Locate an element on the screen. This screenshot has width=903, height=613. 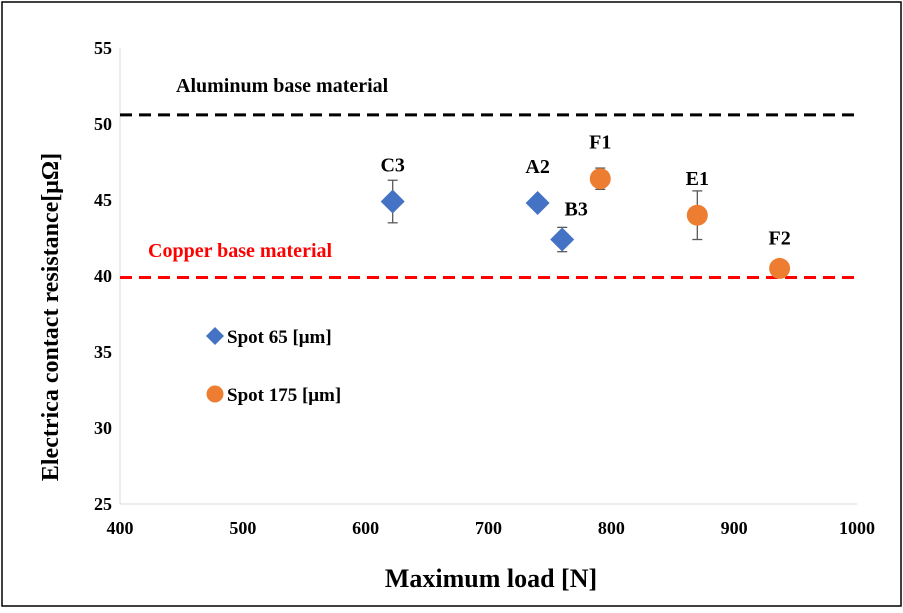
x-tick-label: 400 is located at coordinates (120, 528).